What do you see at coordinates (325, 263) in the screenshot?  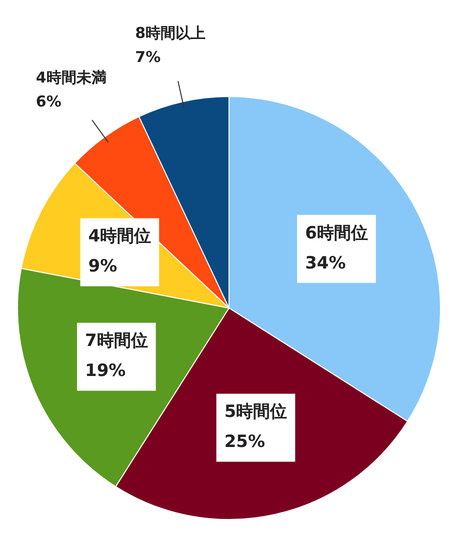 I see `data-label: 34%` at bounding box center [325, 263].